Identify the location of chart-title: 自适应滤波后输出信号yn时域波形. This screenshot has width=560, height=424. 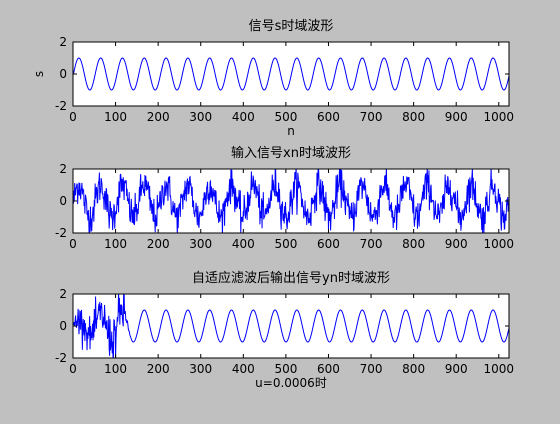
(291, 278).